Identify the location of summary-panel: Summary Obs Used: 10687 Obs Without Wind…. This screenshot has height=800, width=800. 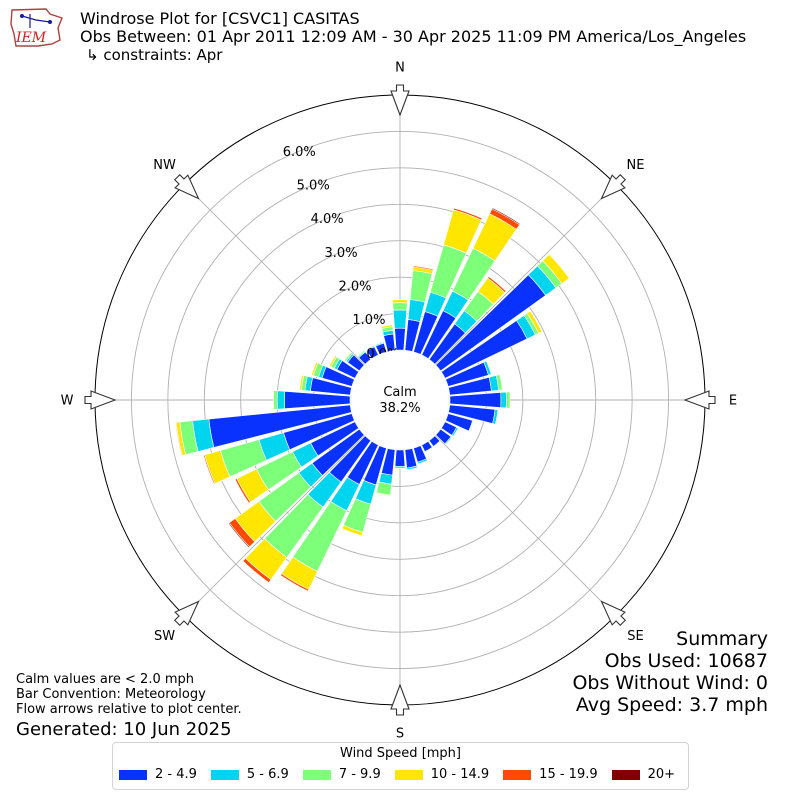
(670, 672).